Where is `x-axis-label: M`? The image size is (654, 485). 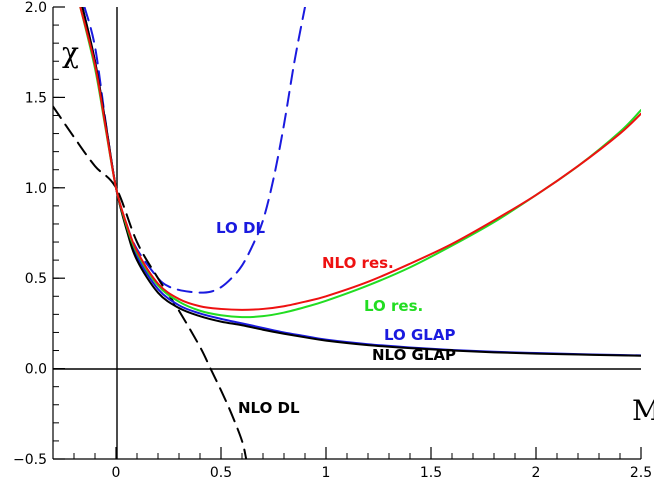 x-axis-label: M is located at coordinates (643, 410).